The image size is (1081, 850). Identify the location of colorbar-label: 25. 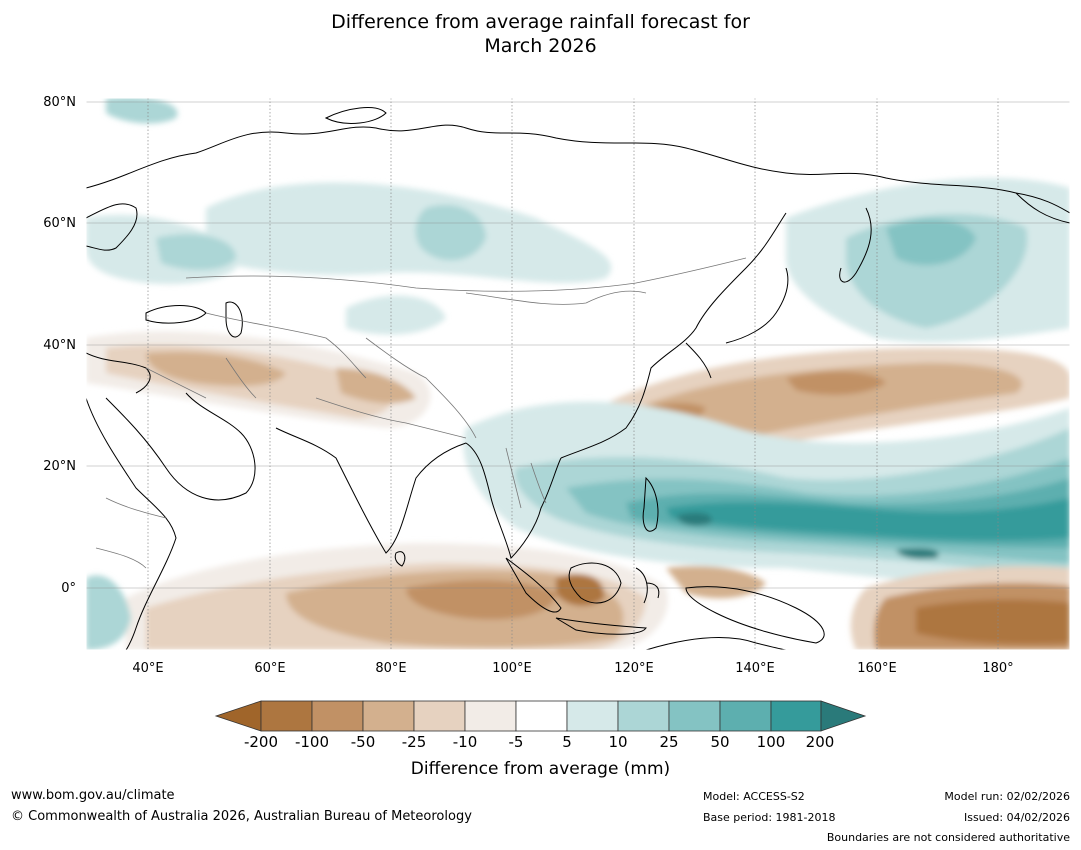
(669, 742).